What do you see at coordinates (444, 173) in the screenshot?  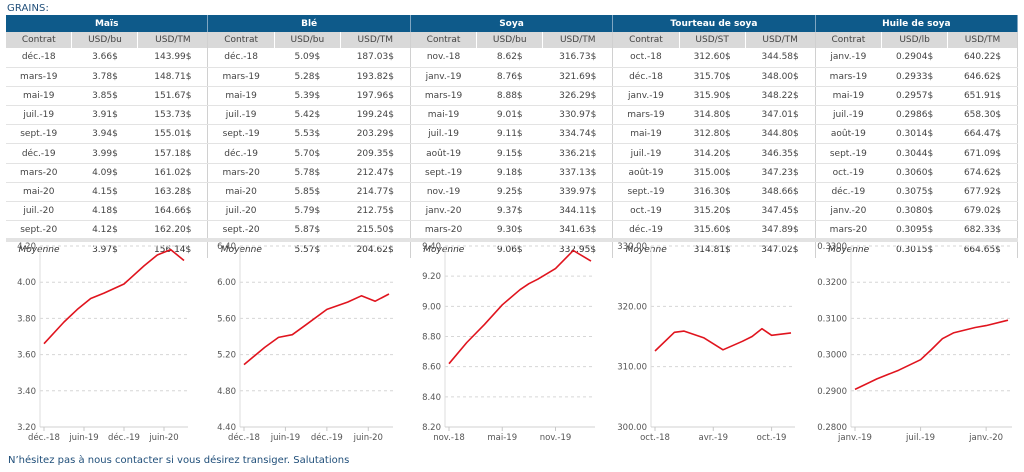 I see `table-cell: sept.-19` at bounding box center [444, 173].